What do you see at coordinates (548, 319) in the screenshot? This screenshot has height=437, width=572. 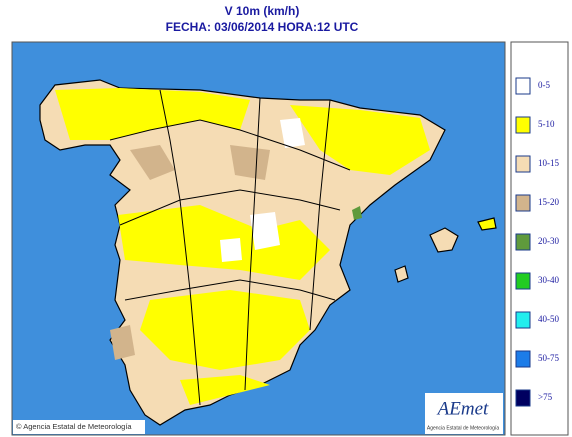 I see `legend-label: 40-50` at bounding box center [548, 319].